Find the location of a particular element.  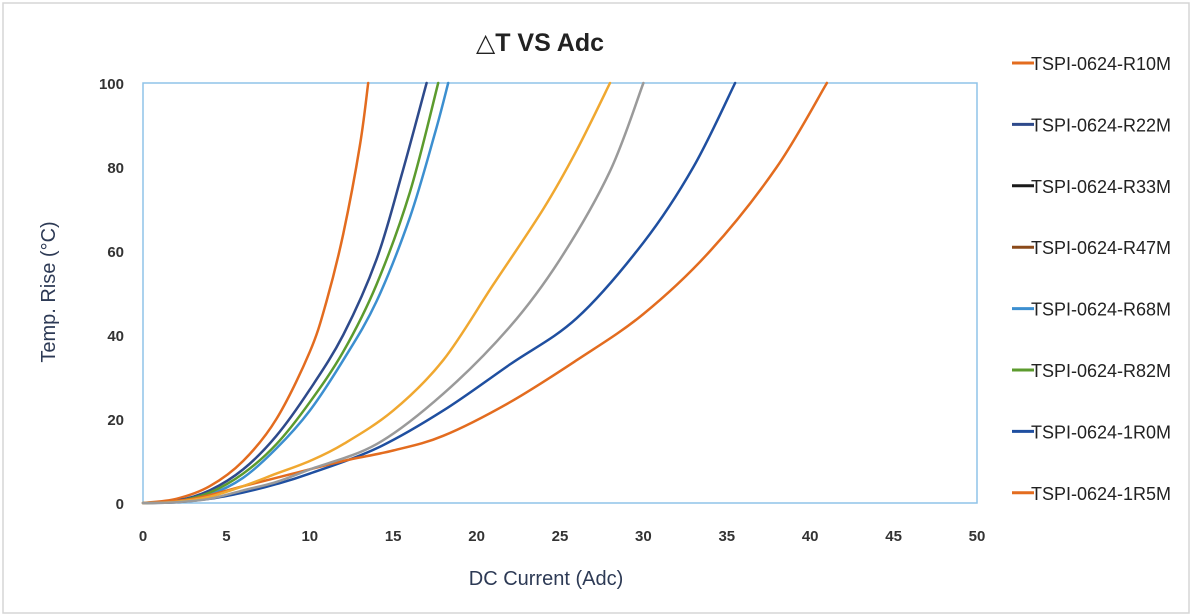

x-tick-label: 35 is located at coordinates (726, 536).